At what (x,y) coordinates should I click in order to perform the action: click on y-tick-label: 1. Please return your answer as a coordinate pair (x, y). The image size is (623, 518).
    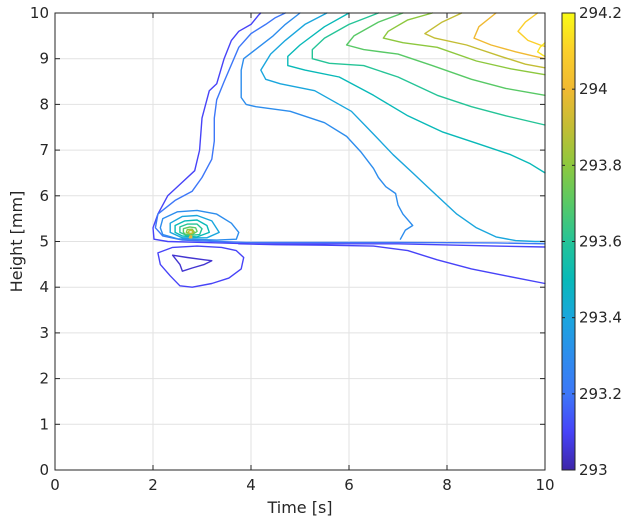
    Looking at the image, I should click on (44, 424).